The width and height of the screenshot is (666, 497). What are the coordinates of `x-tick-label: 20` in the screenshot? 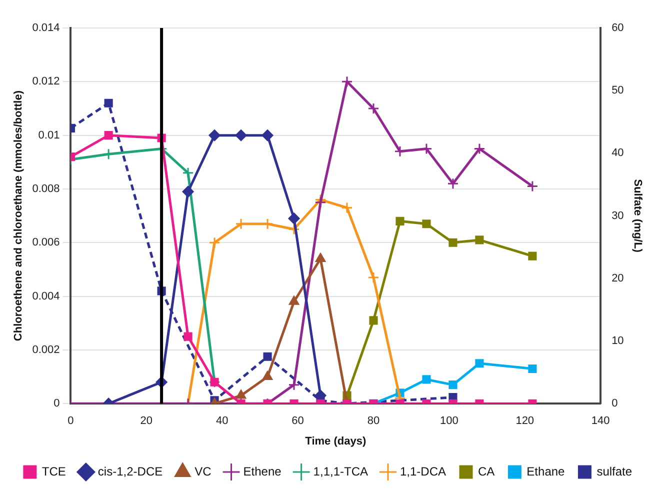 It's located at (146, 421).